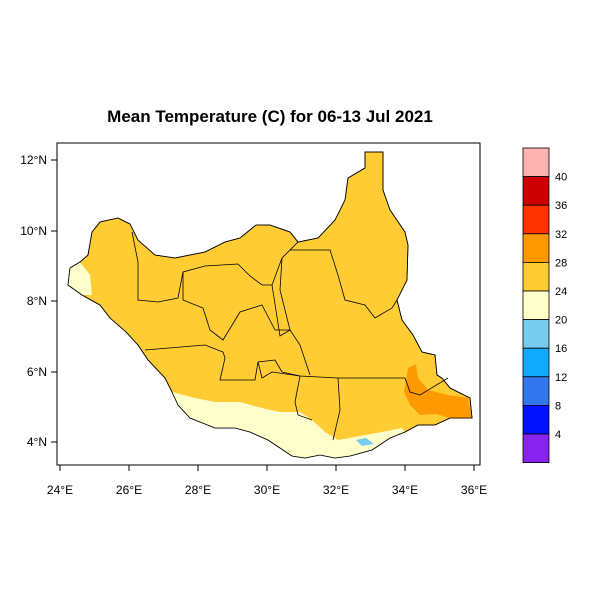 The width and height of the screenshot is (600, 600). What do you see at coordinates (561, 292) in the screenshot?
I see `legend-label: 24` at bounding box center [561, 292].